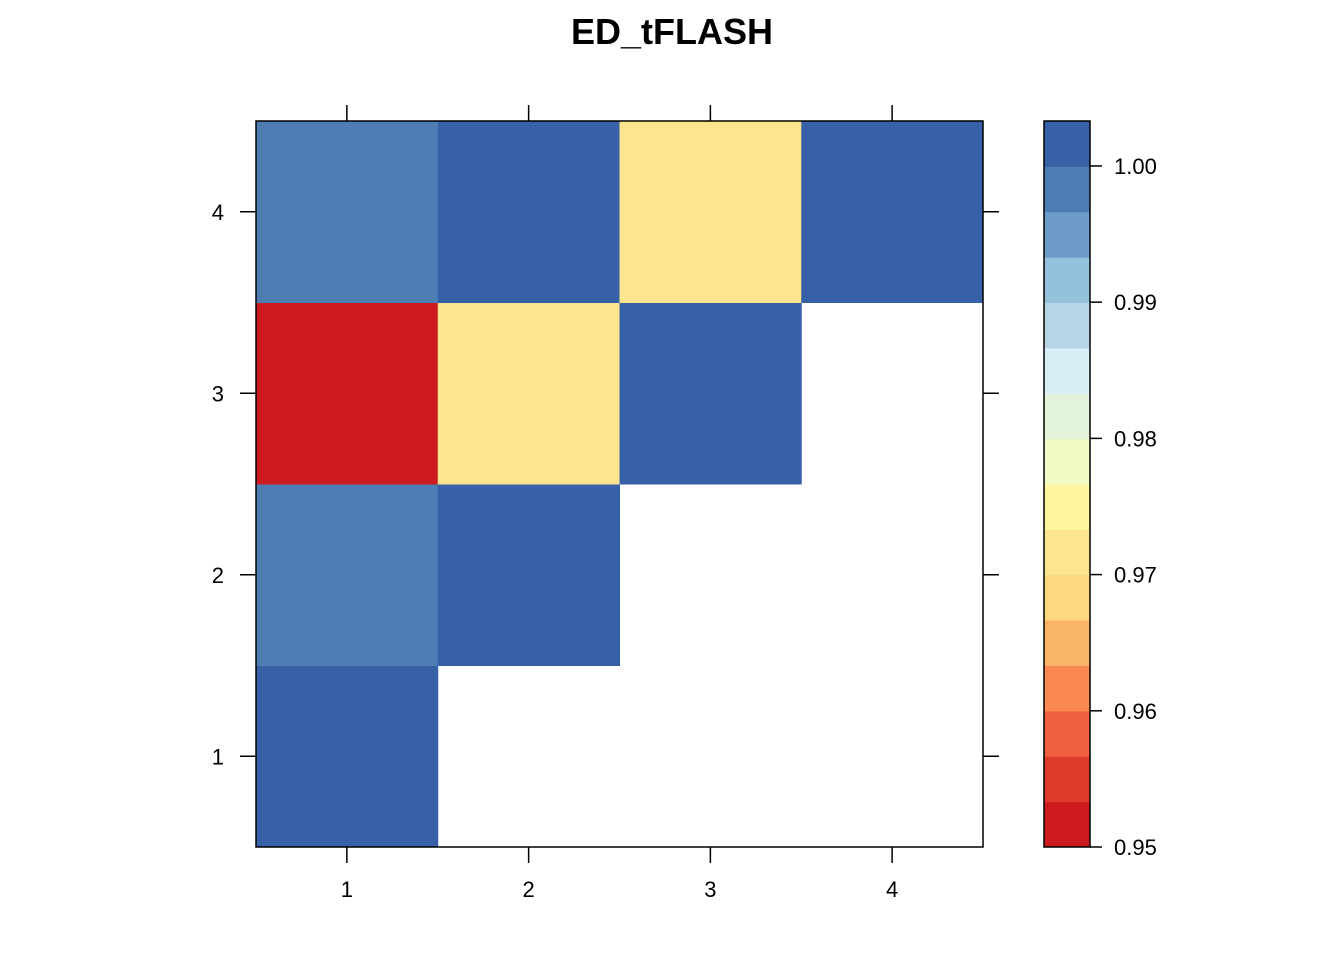  Describe the element at coordinates (218, 575) in the screenshot. I see `y-tick-label: 2` at that location.